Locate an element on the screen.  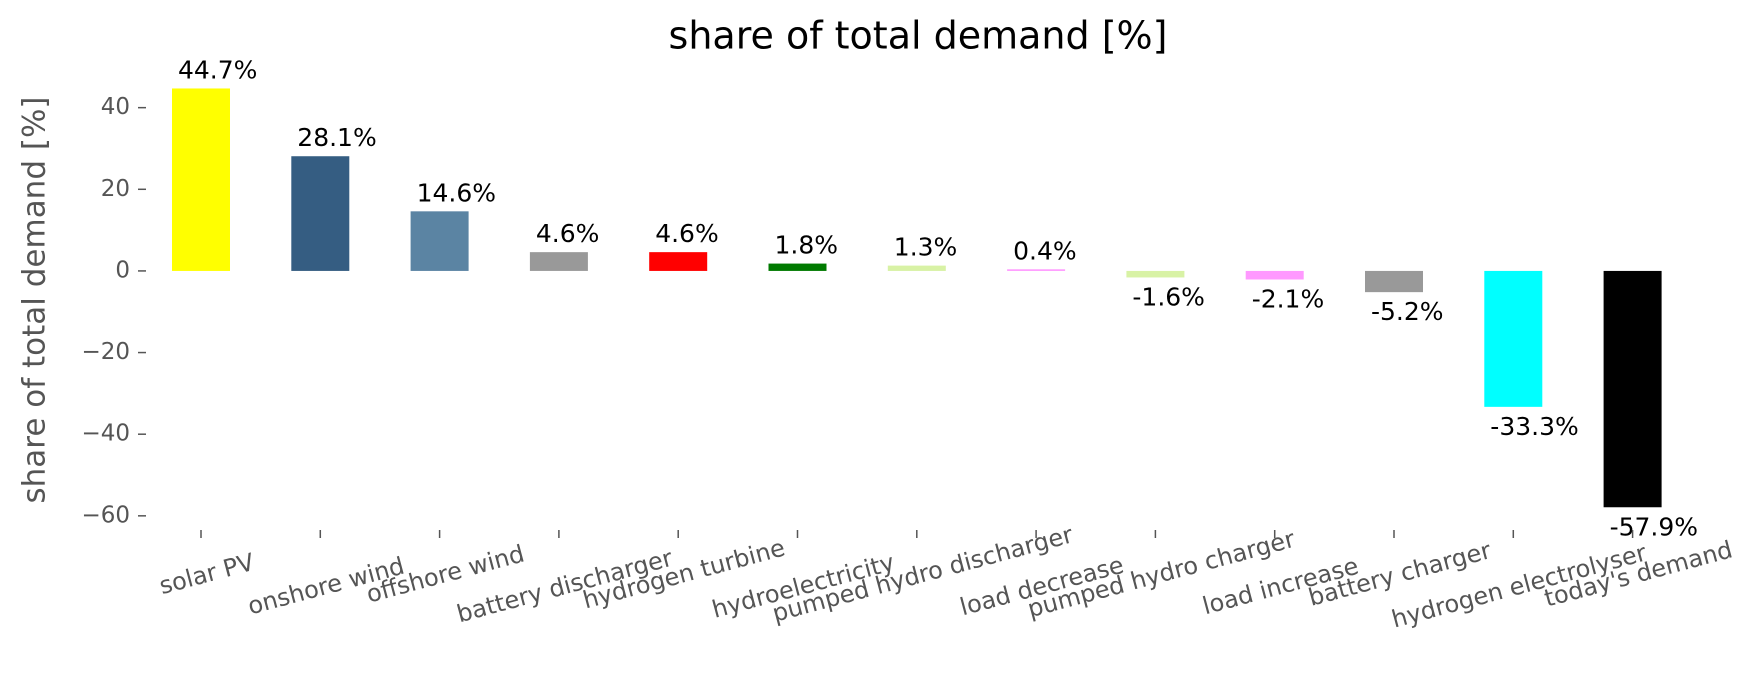
y-tick-label: −20 is located at coordinates (105, 352).